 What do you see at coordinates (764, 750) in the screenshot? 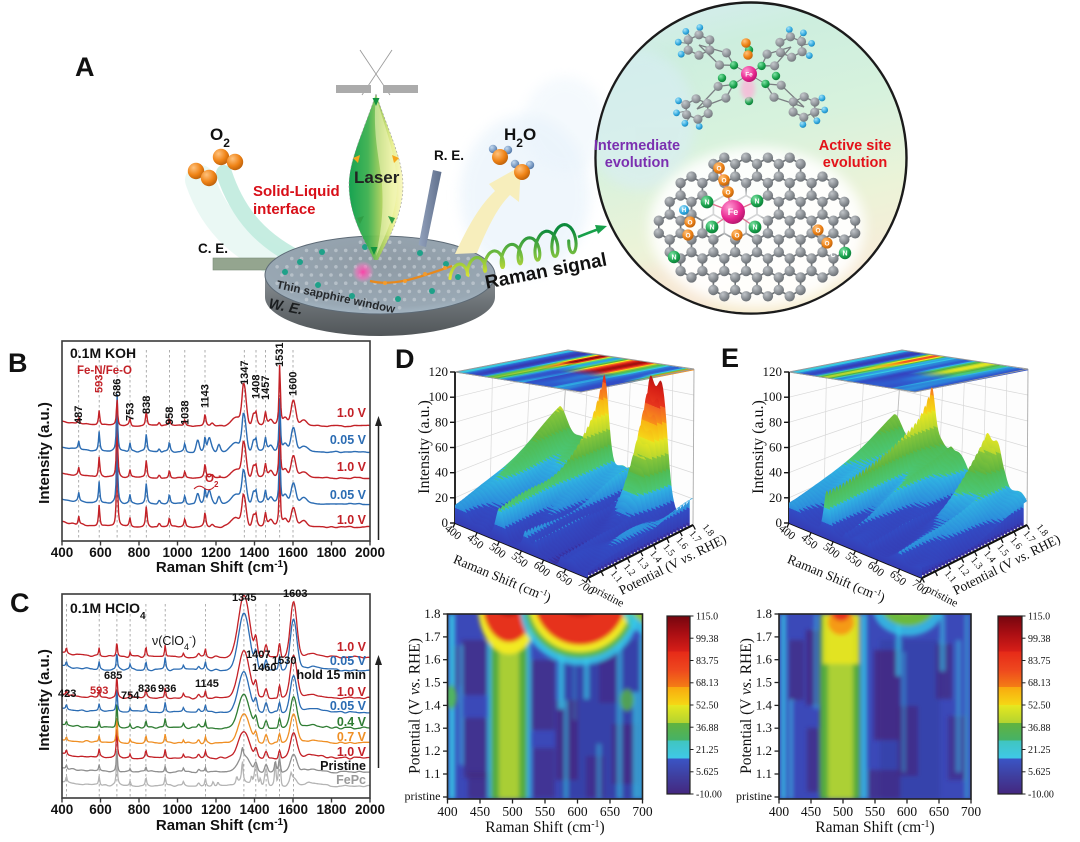
I see `svg-text: 1.2` at bounding box center [764, 750].